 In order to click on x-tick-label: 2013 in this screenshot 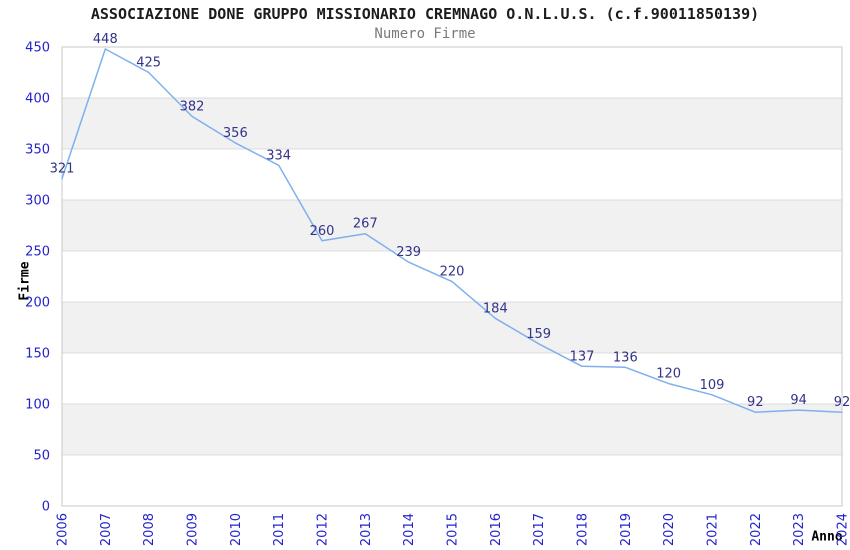, I will do `click(366, 529)`.